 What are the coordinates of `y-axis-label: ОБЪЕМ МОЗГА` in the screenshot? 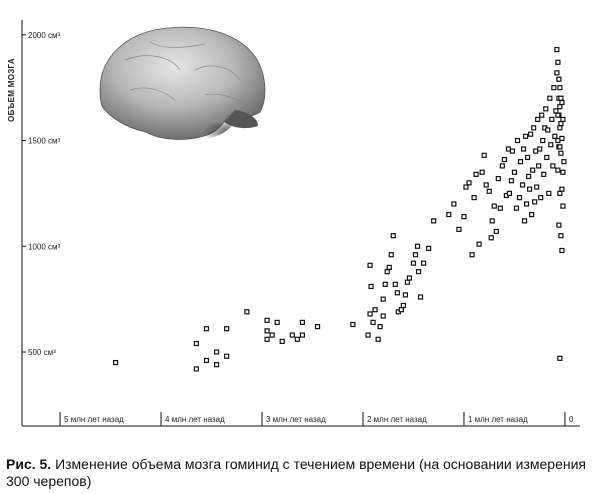 It's located at (11, 90).